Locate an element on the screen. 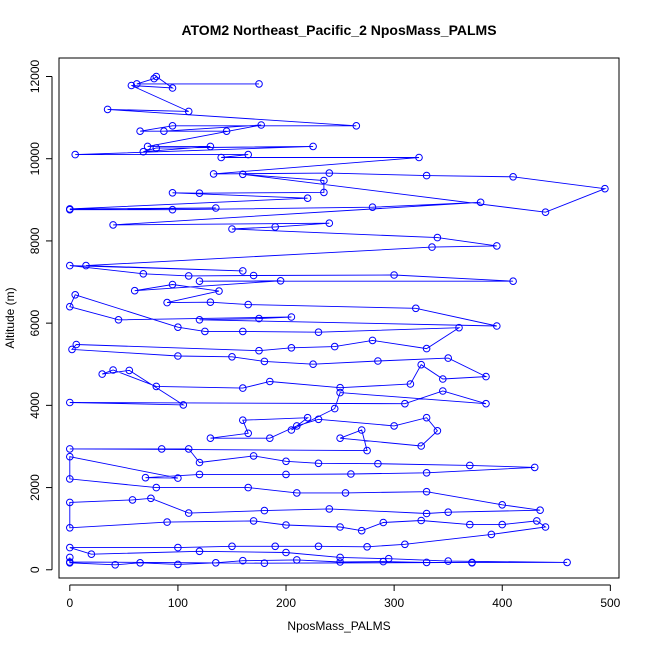  y-tick-label: 0 is located at coordinates (35, 569).